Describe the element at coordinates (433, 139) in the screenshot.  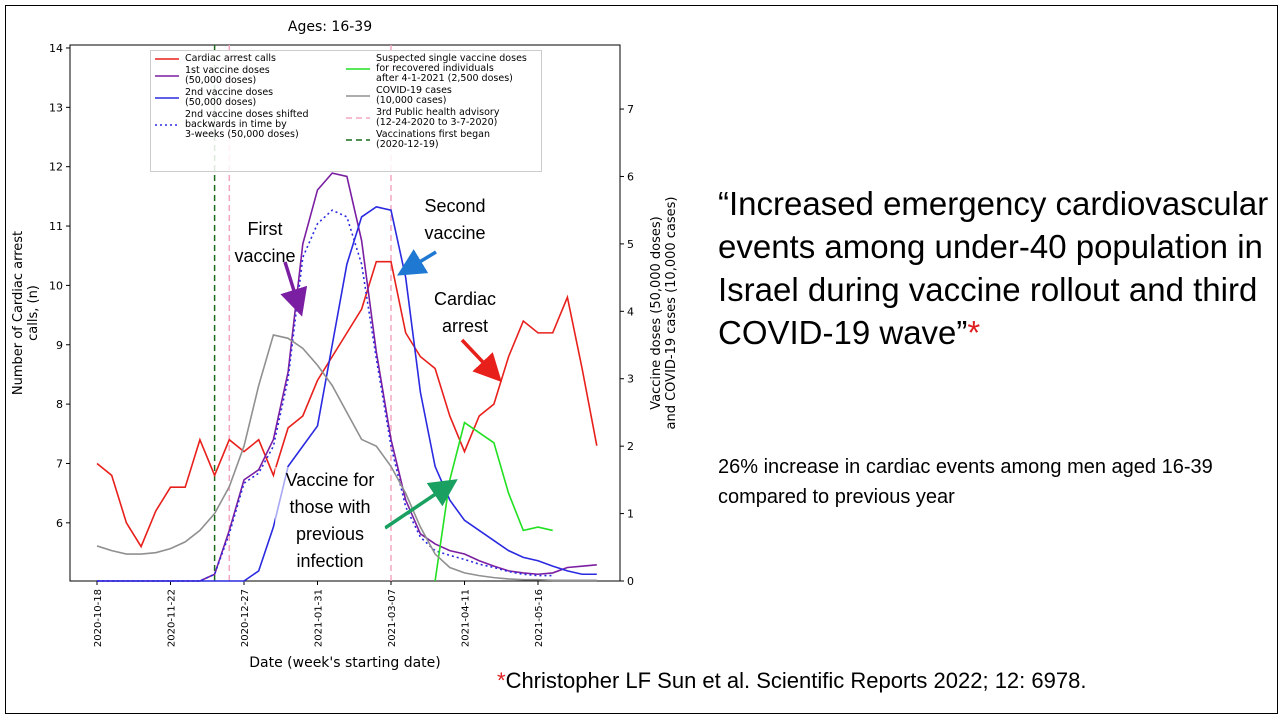
I see `legend-label: Vaccinations first began (2020-12-19)` at that location.